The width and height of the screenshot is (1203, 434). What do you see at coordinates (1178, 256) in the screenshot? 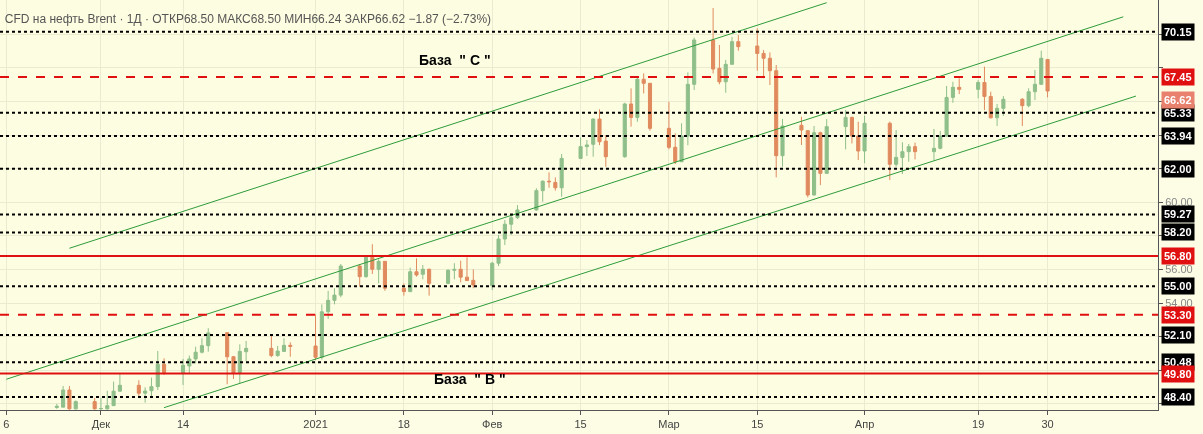
I see `ref-line-label: 56.80` at bounding box center [1178, 256].